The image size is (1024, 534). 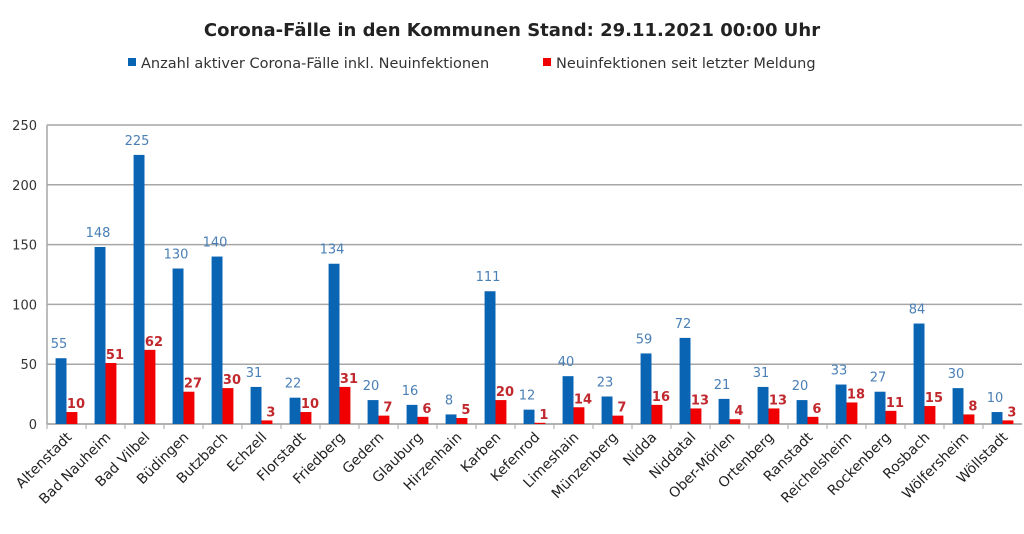 What do you see at coordinates (856, 394) in the screenshot?
I see `data-label: 18` at bounding box center [856, 394].